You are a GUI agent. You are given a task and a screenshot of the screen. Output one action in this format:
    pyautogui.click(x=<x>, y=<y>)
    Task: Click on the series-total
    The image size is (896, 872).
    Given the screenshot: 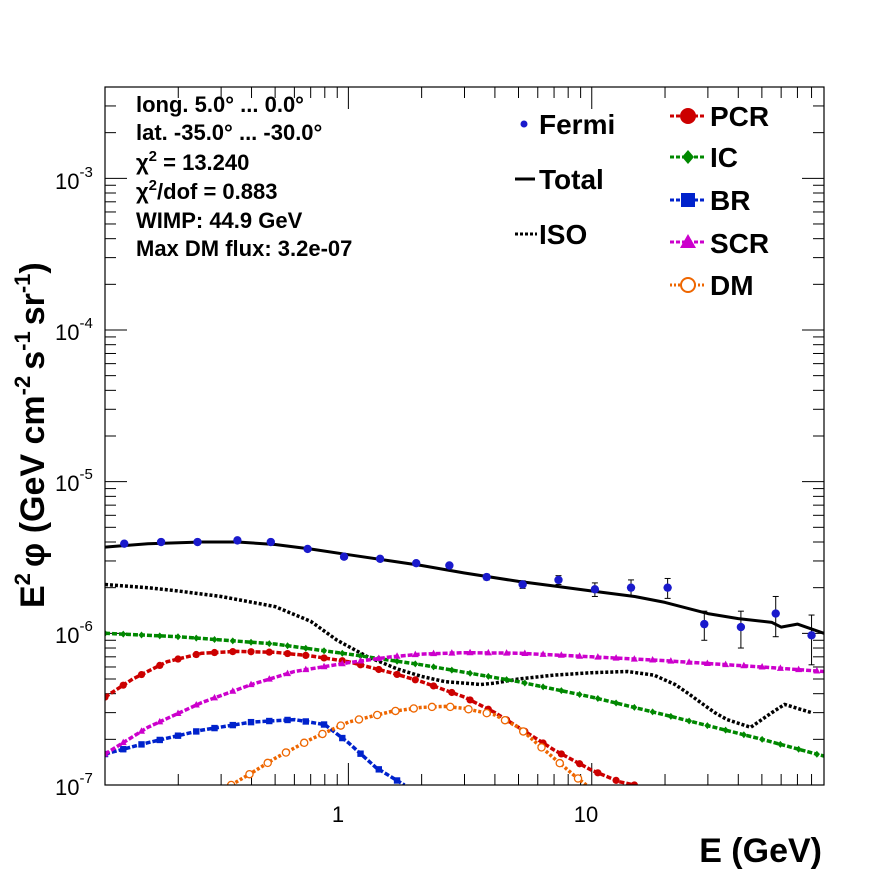 What is the action you would take?
    pyautogui.click(x=464, y=587)
    